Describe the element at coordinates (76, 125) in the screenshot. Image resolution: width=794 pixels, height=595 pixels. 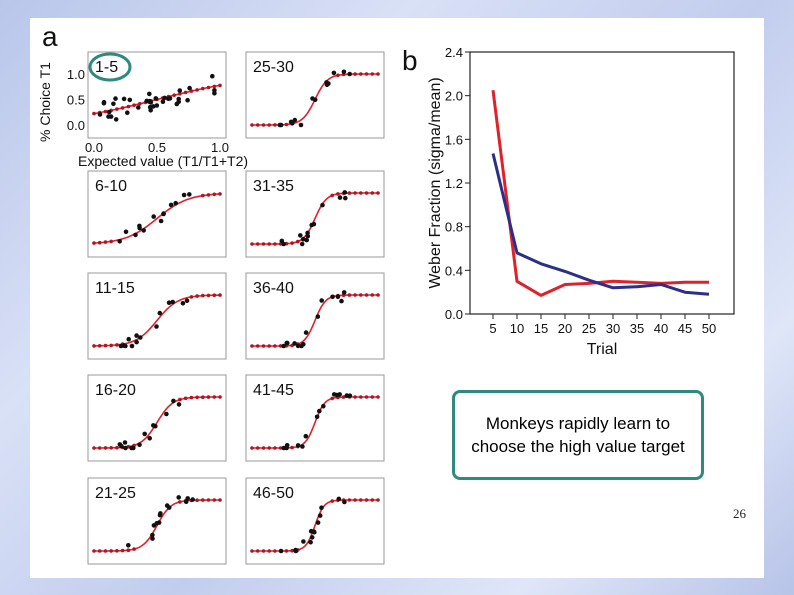
I see `y-tick-label: 0.0` at that location.